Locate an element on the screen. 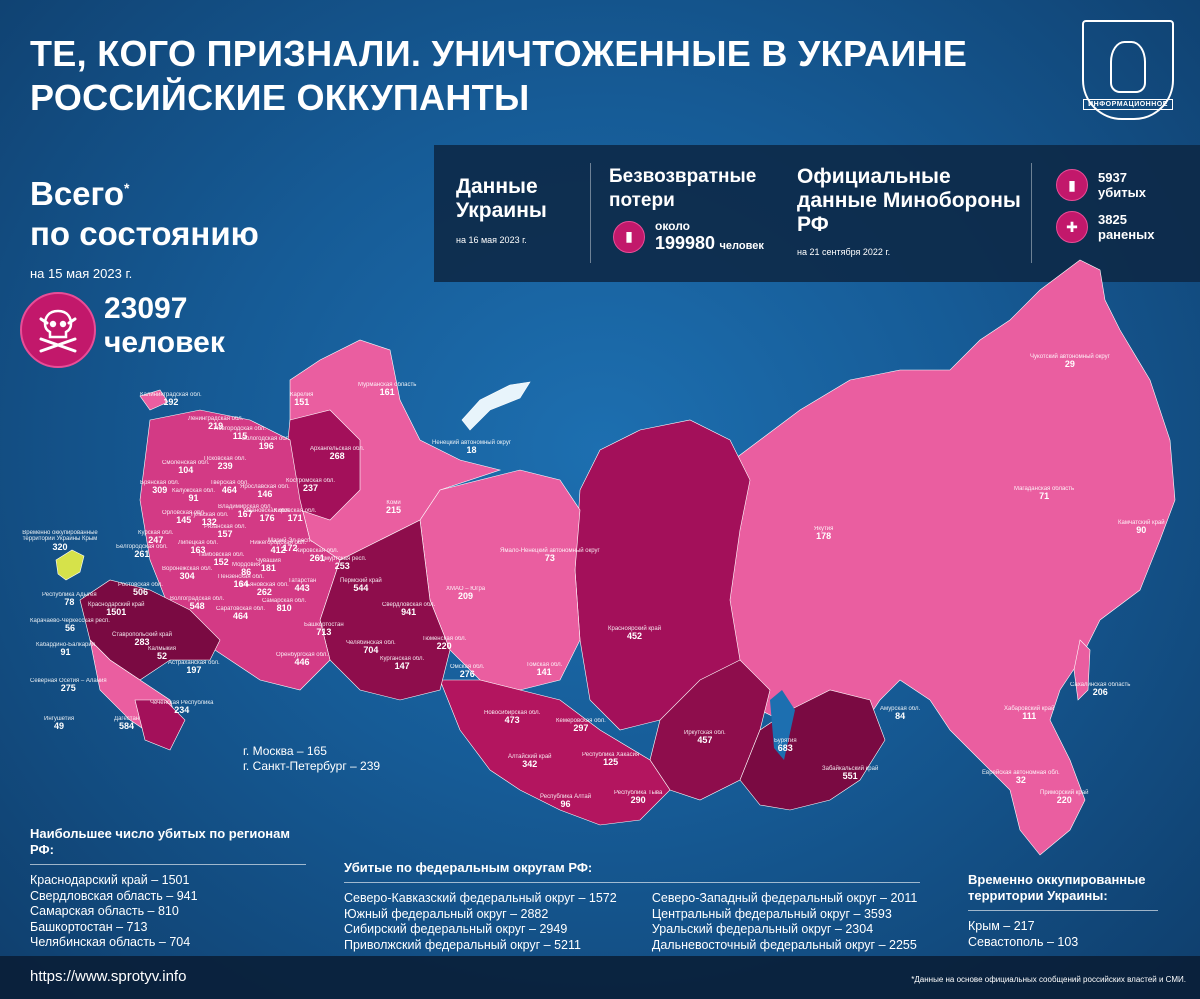 The height and width of the screenshot is (999, 1200). map-label-kirov: Кировская обл. 171 is located at coordinates (295, 516).